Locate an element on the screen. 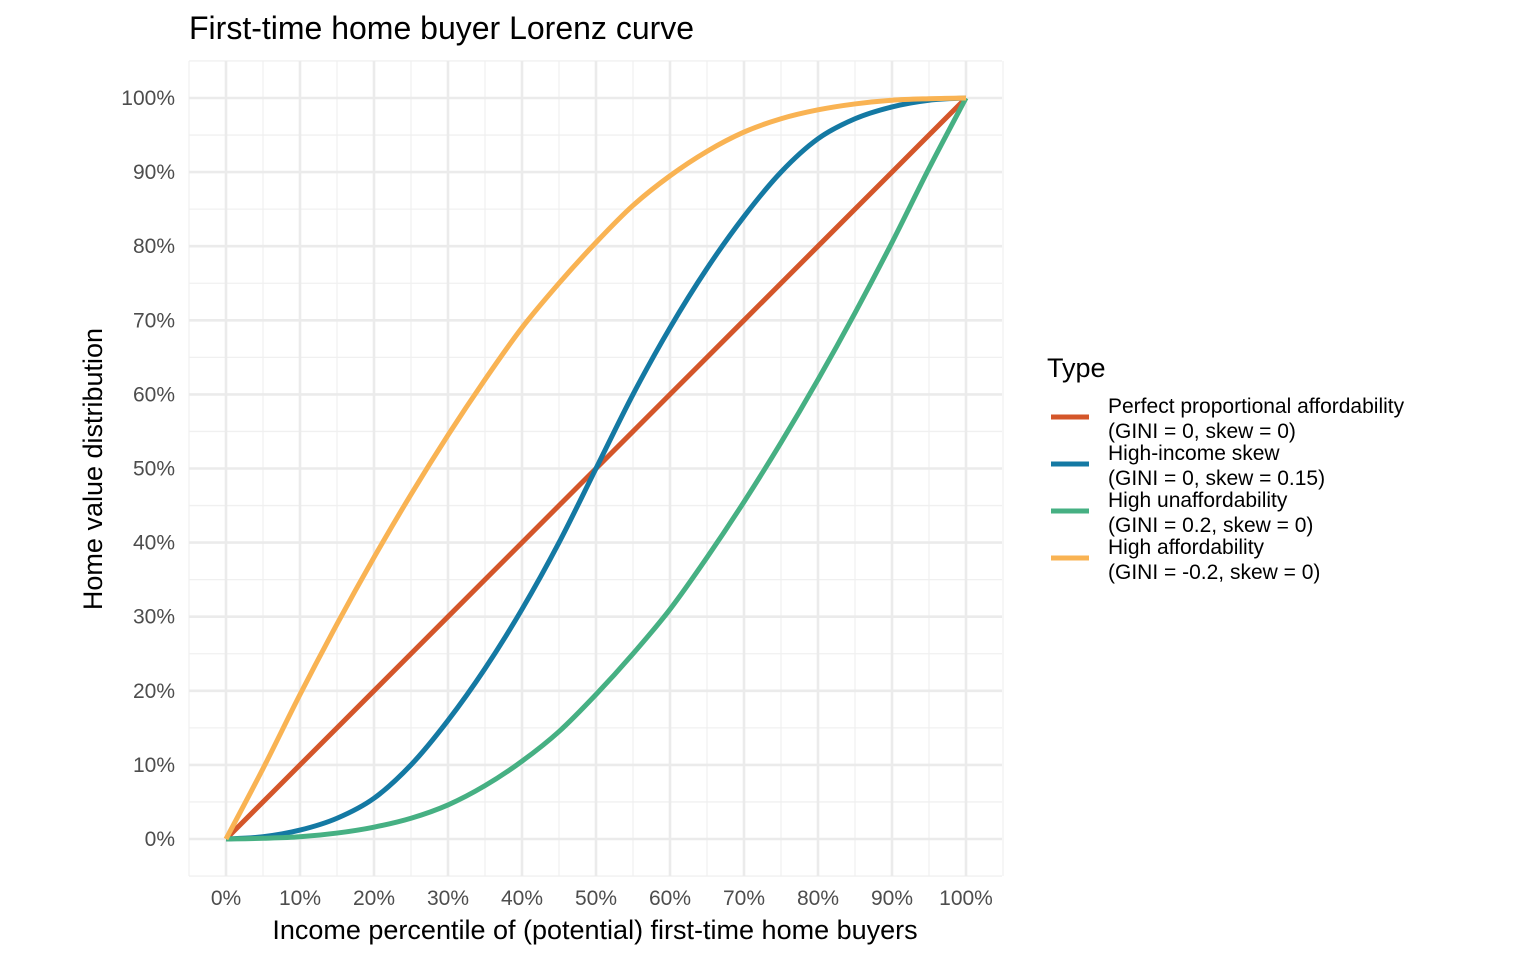 Image resolution: width=1536 pixels, height=960 pixels. x-tick-label: 50% is located at coordinates (596, 898).